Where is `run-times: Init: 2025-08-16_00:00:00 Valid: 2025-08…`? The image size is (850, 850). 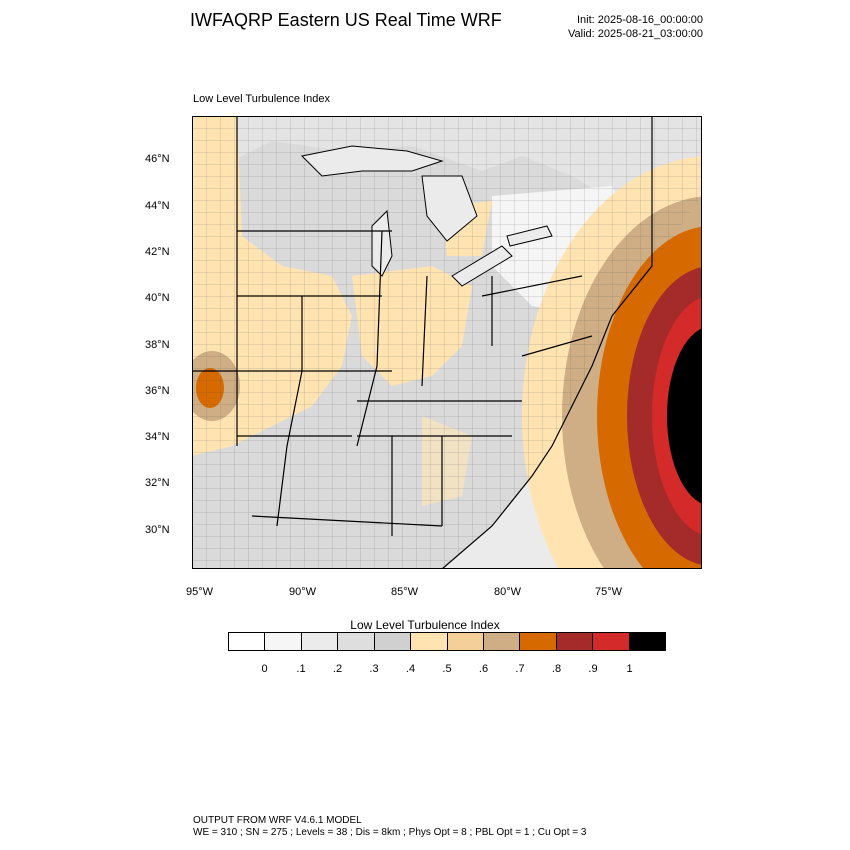 run-times: Init: 2025-08-16_00:00:00 Valid: 2025-08… is located at coordinates (635, 27).